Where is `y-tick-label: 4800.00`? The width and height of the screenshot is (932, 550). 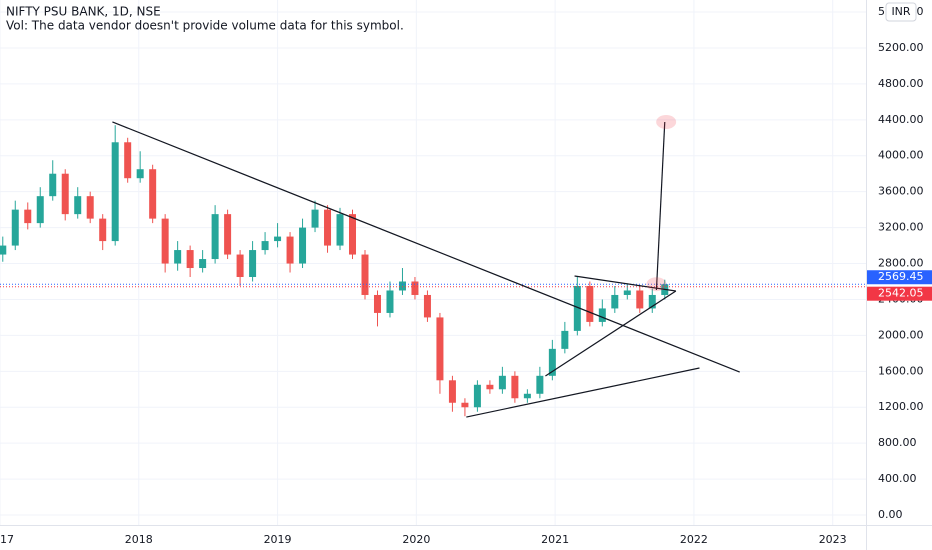 y-tick-label: 4800.00 is located at coordinates (901, 83).